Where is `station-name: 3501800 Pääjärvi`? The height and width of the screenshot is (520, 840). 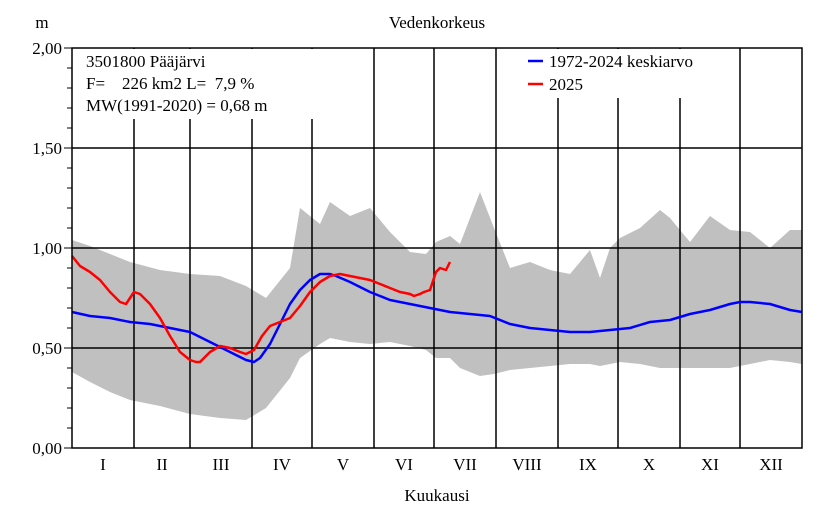
station-name: 3501800 Pääjärvi is located at coordinates (146, 61).